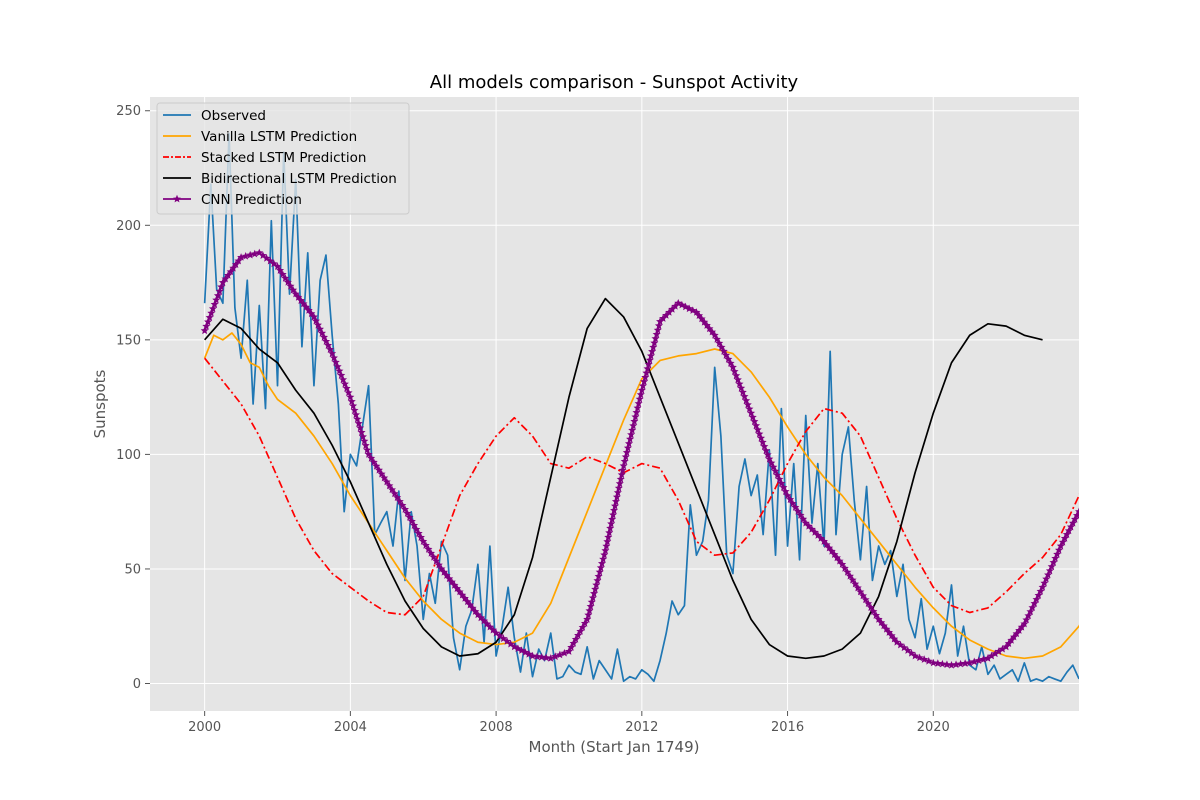  I want to click on x-tick-label: 2016, so click(787, 727).